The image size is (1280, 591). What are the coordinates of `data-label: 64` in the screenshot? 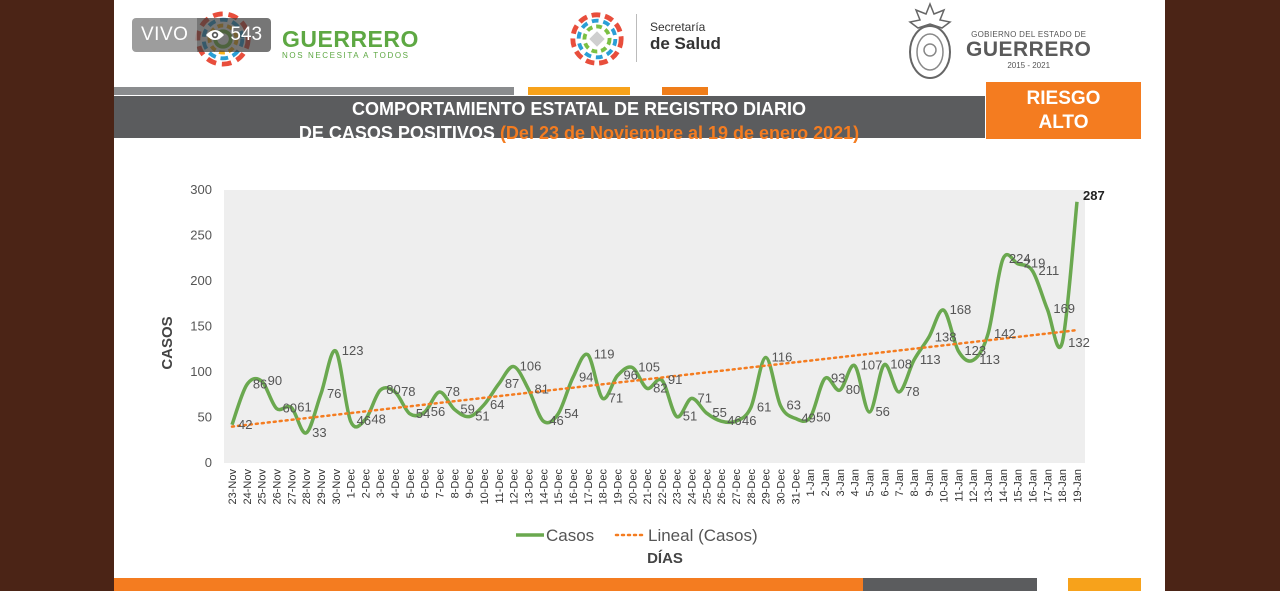 It's located at (497, 404).